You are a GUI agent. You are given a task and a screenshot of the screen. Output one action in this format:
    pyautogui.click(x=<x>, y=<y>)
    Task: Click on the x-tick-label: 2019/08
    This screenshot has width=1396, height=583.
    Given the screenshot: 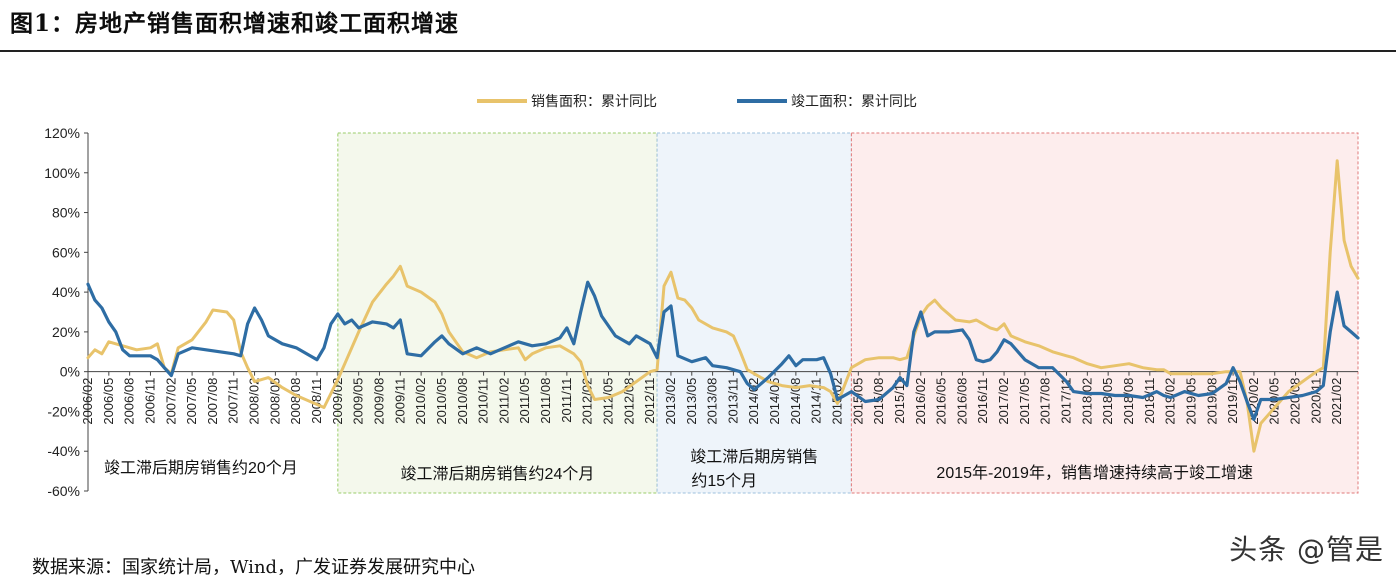 What is the action you would take?
    pyautogui.click(x=1211, y=401)
    